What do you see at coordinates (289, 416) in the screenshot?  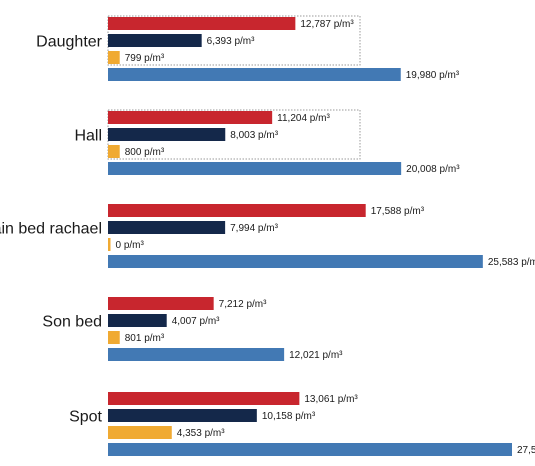 I see `data-label: 10,158 p/m³` at bounding box center [289, 416].